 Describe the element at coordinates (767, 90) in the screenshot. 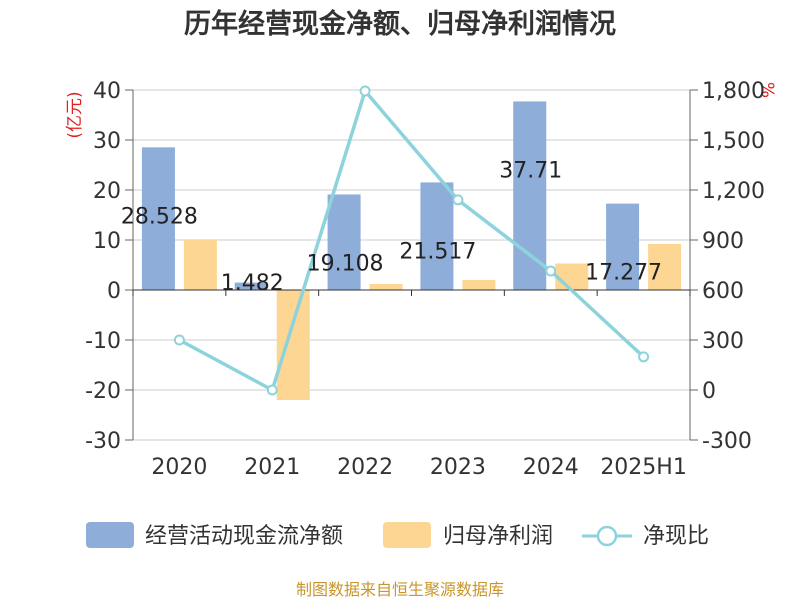

I see `right-axis-unit: %` at that location.